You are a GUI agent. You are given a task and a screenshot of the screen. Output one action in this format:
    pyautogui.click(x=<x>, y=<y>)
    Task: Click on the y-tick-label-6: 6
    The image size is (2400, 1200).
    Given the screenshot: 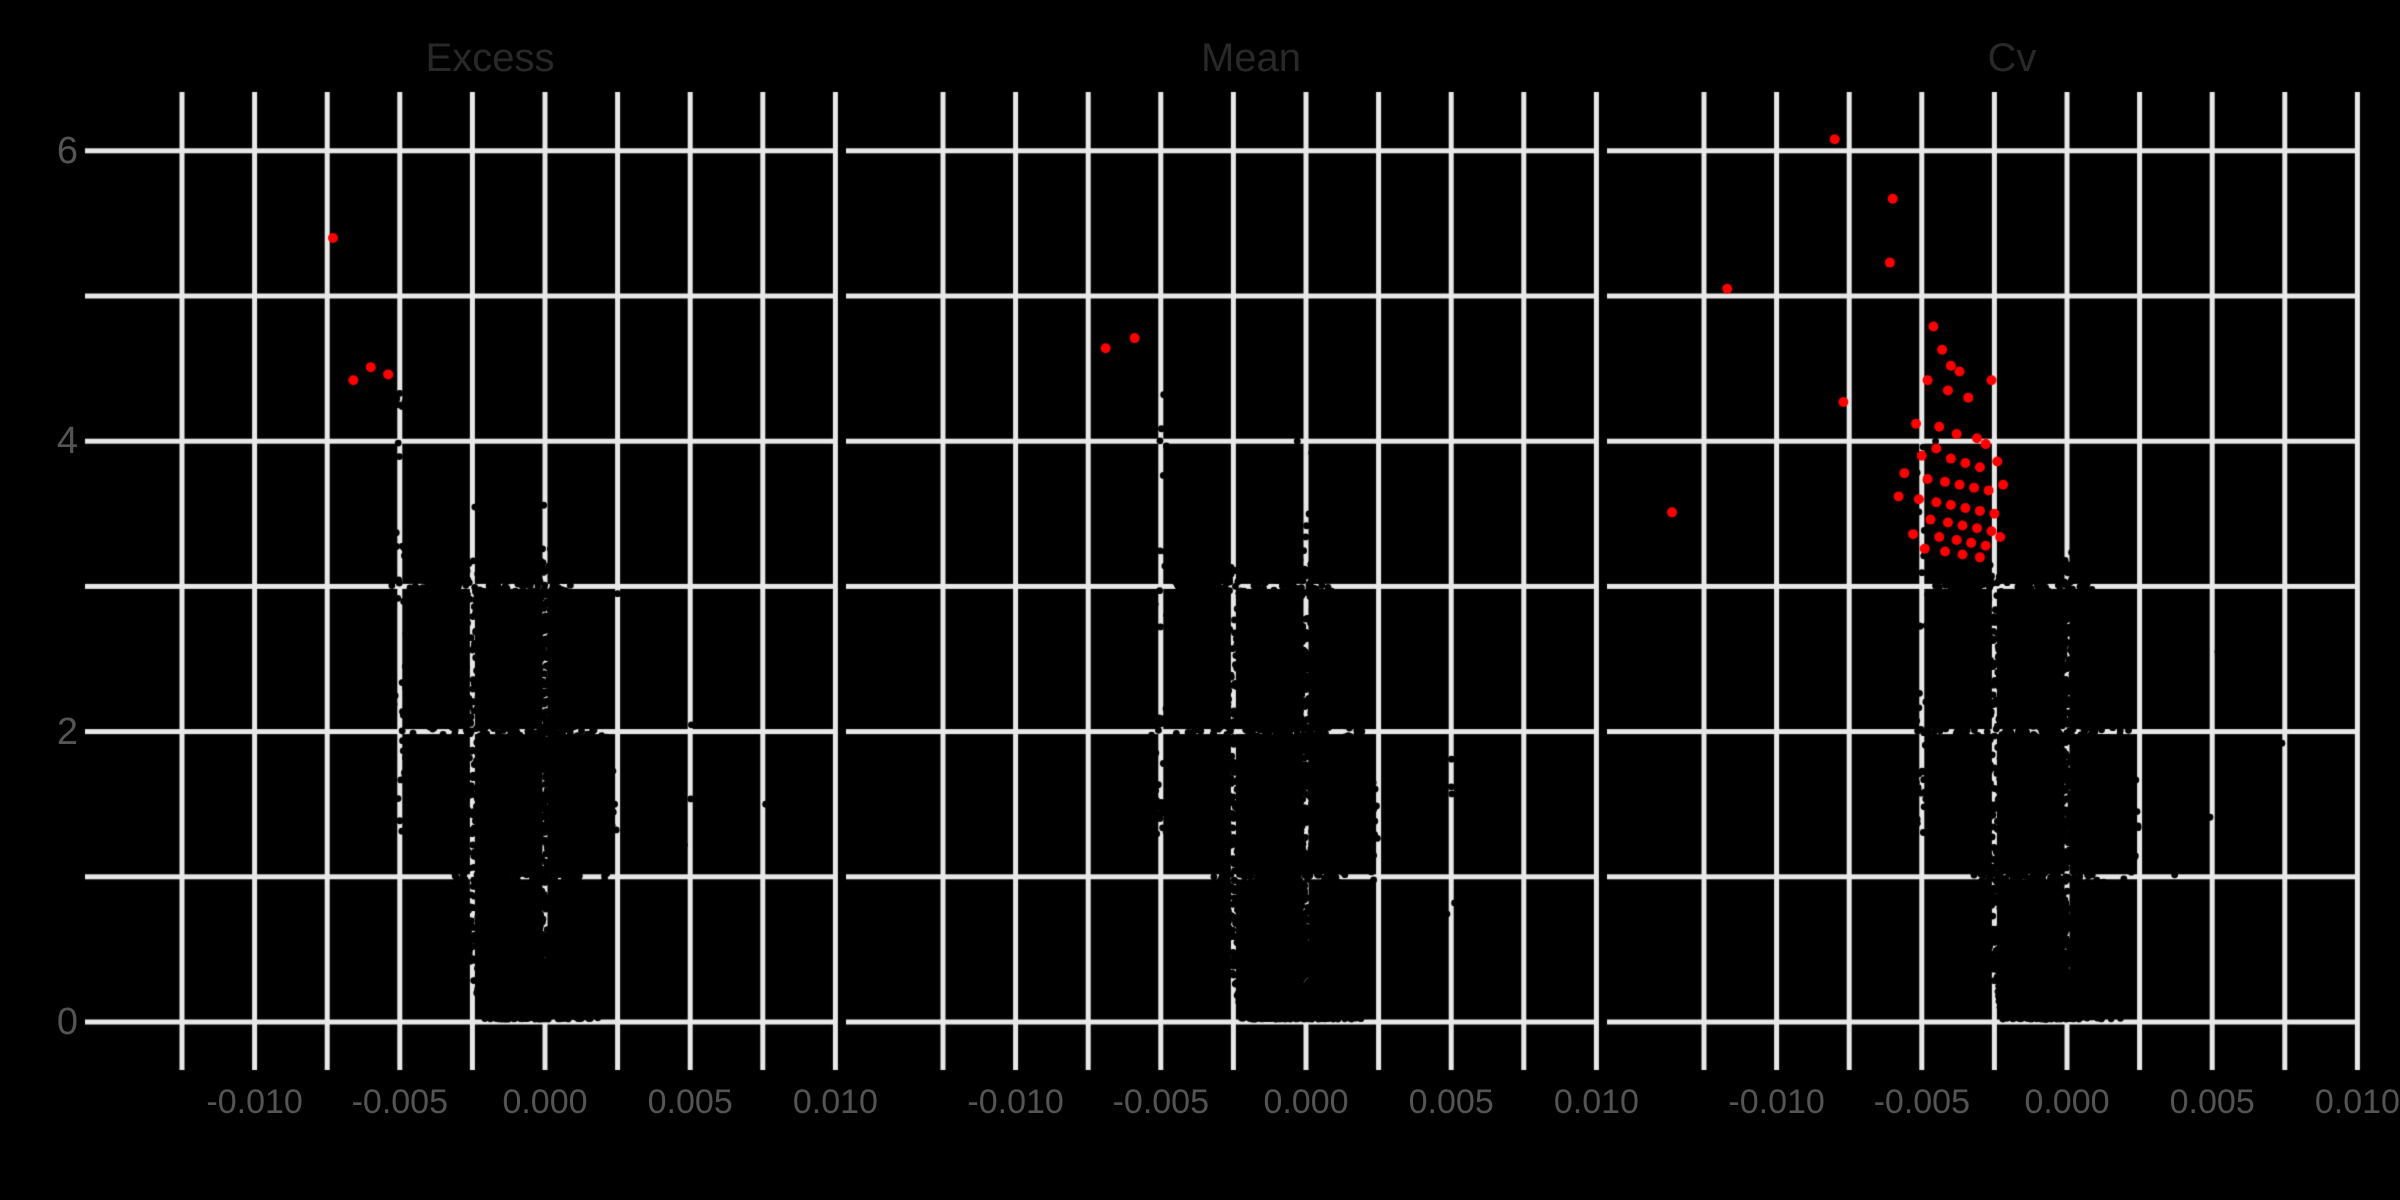 What is the action you would take?
    pyautogui.click(x=67, y=151)
    